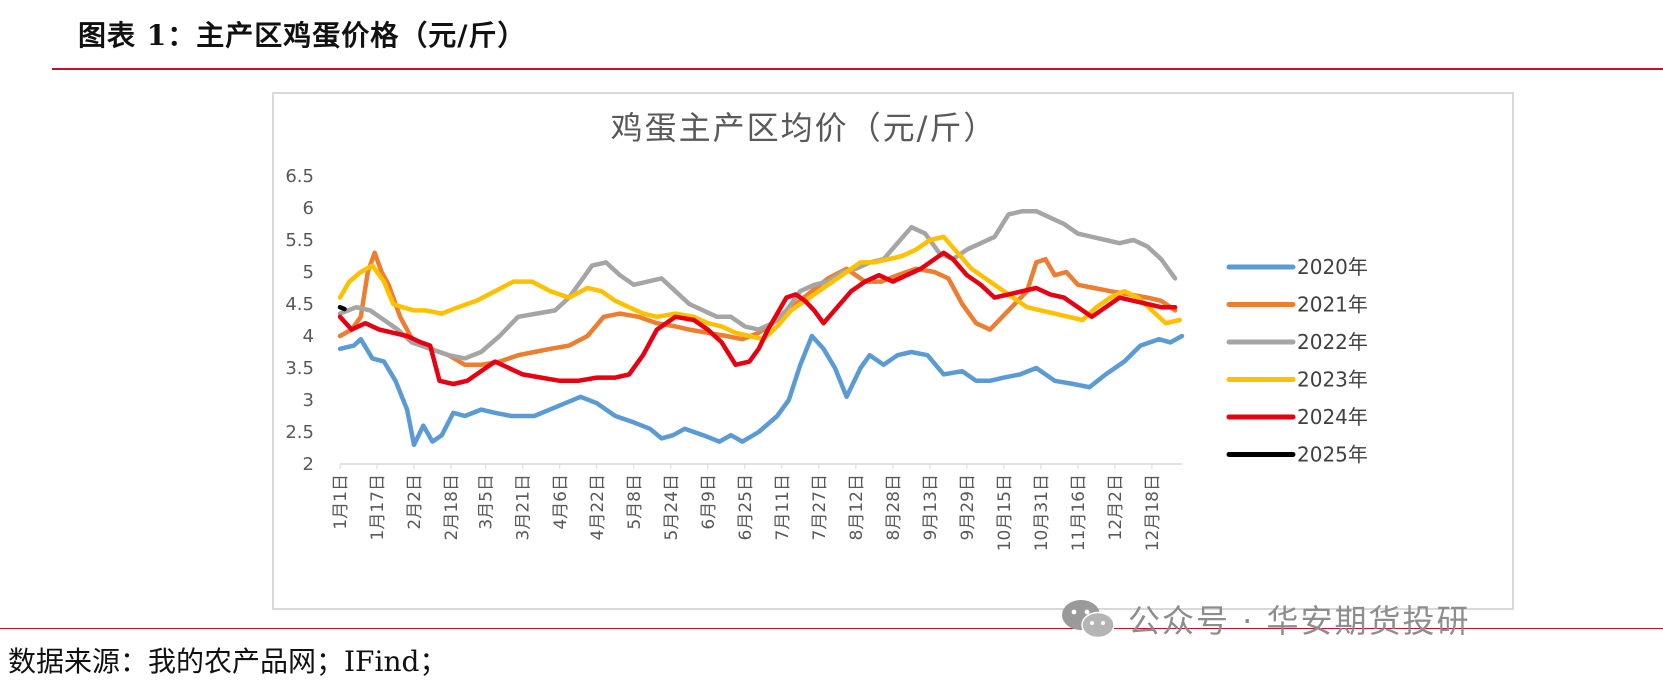 The width and height of the screenshot is (1663, 691). Describe the element at coordinates (1332, 380) in the screenshot. I see `legend-label: 2023年` at that location.